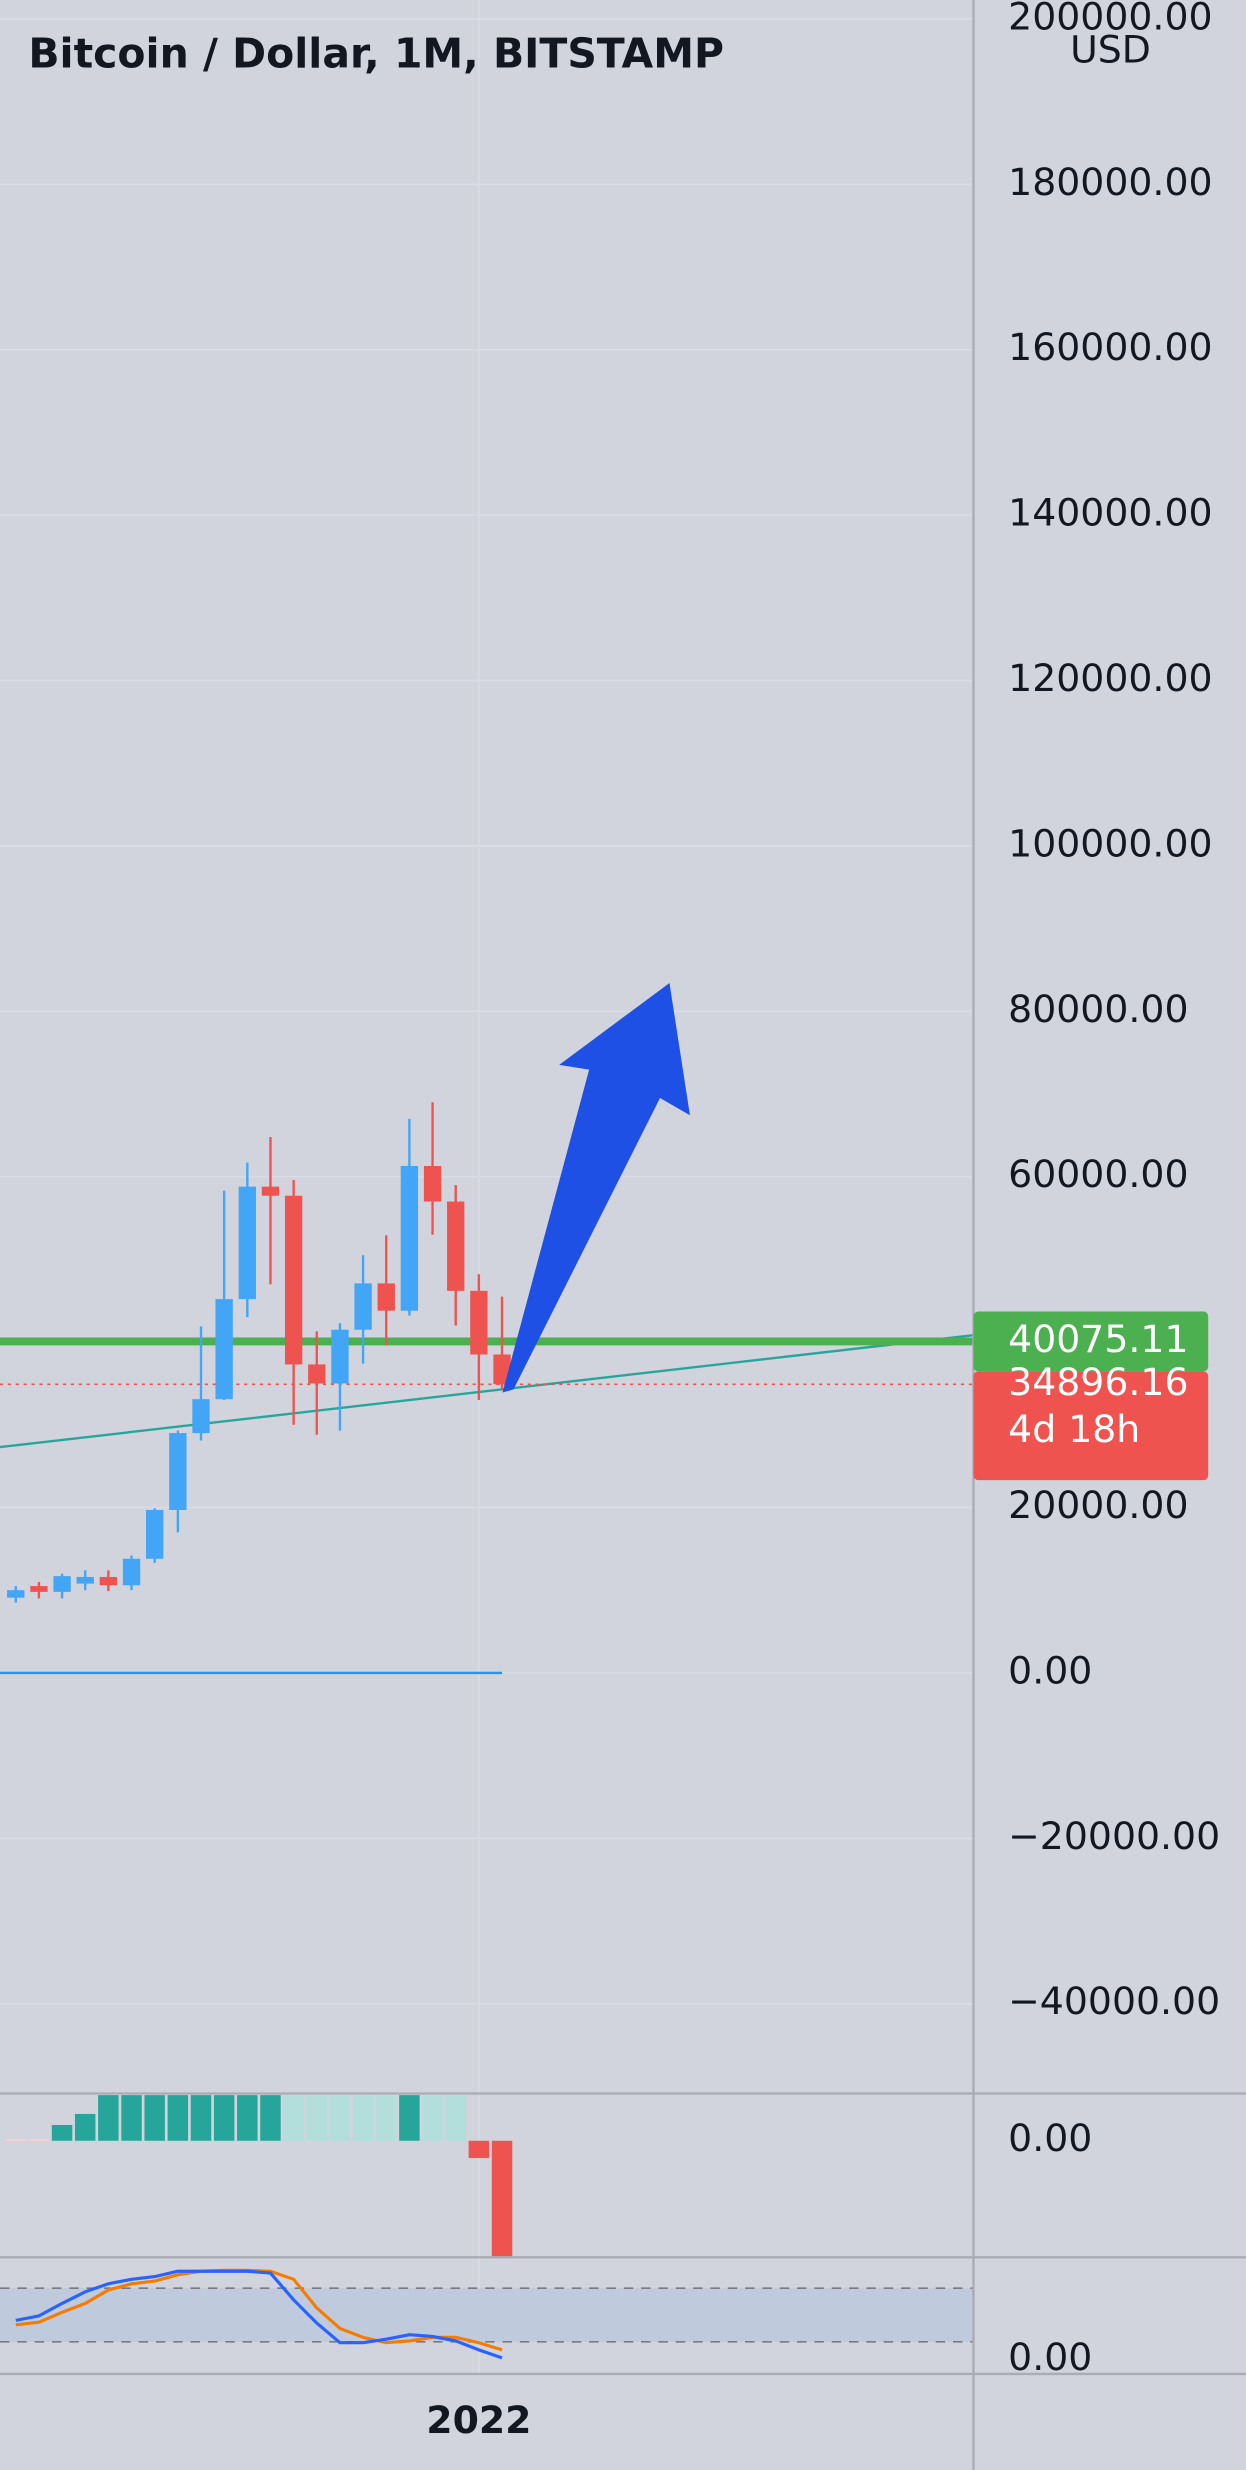 Image resolution: width=1246 pixels, height=2470 pixels. Describe the element at coordinates (1110, 513) in the screenshot. I see `y-tick-label: 140000.00` at that location.